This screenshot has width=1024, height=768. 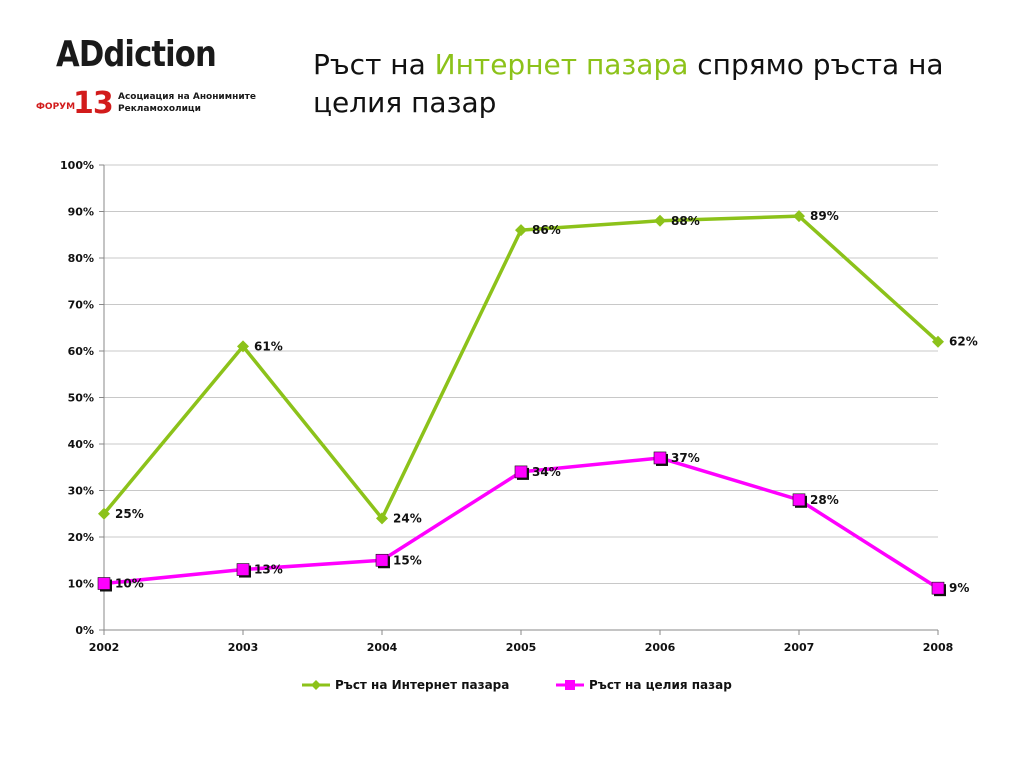 I want to click on logo-subtitle-line1: Асоциация на Анонимните, so click(x=187, y=97).